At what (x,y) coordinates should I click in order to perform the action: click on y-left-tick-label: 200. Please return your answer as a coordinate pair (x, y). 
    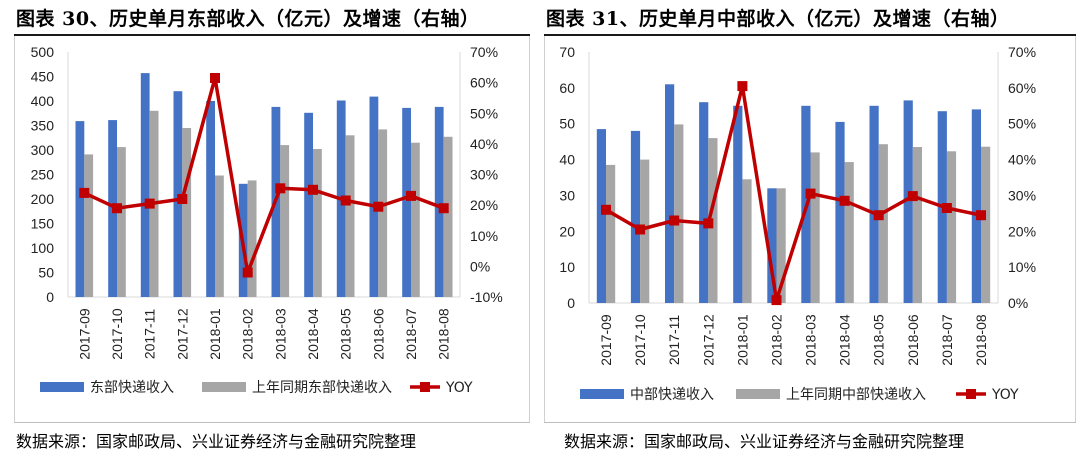
    Looking at the image, I should click on (43, 199).